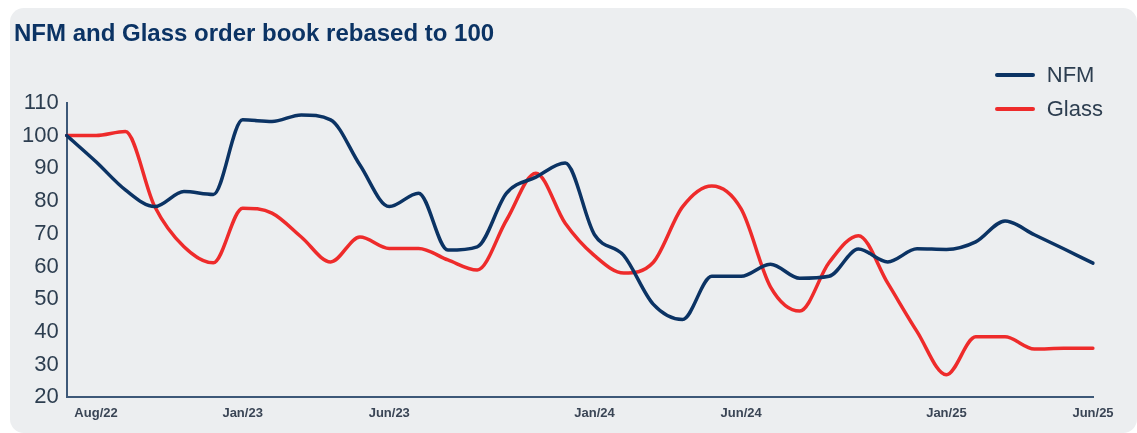 The height and width of the screenshot is (433, 1137). What do you see at coordinates (46, 167) in the screenshot?
I see `y-tick-label: 90` at bounding box center [46, 167].